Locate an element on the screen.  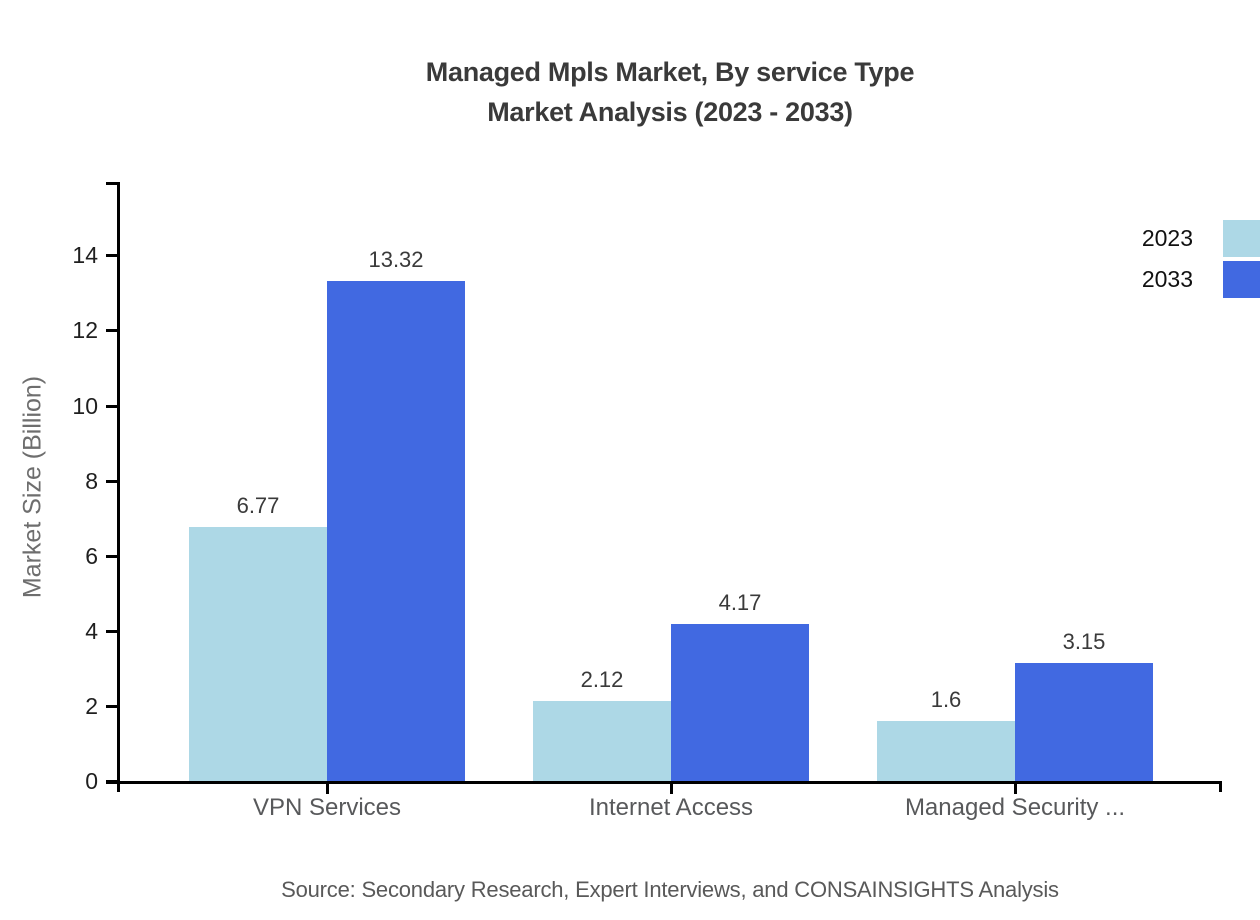
y-tick-label: 4 is located at coordinates (91, 630).